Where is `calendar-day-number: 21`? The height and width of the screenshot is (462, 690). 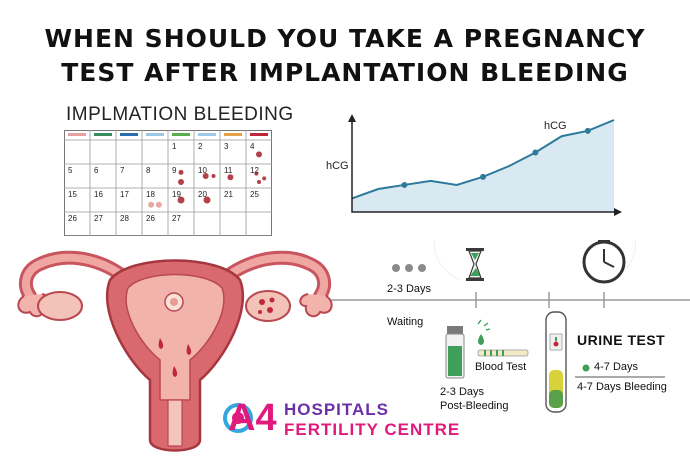
calendar-day-number: 21 is located at coordinates (228, 194).